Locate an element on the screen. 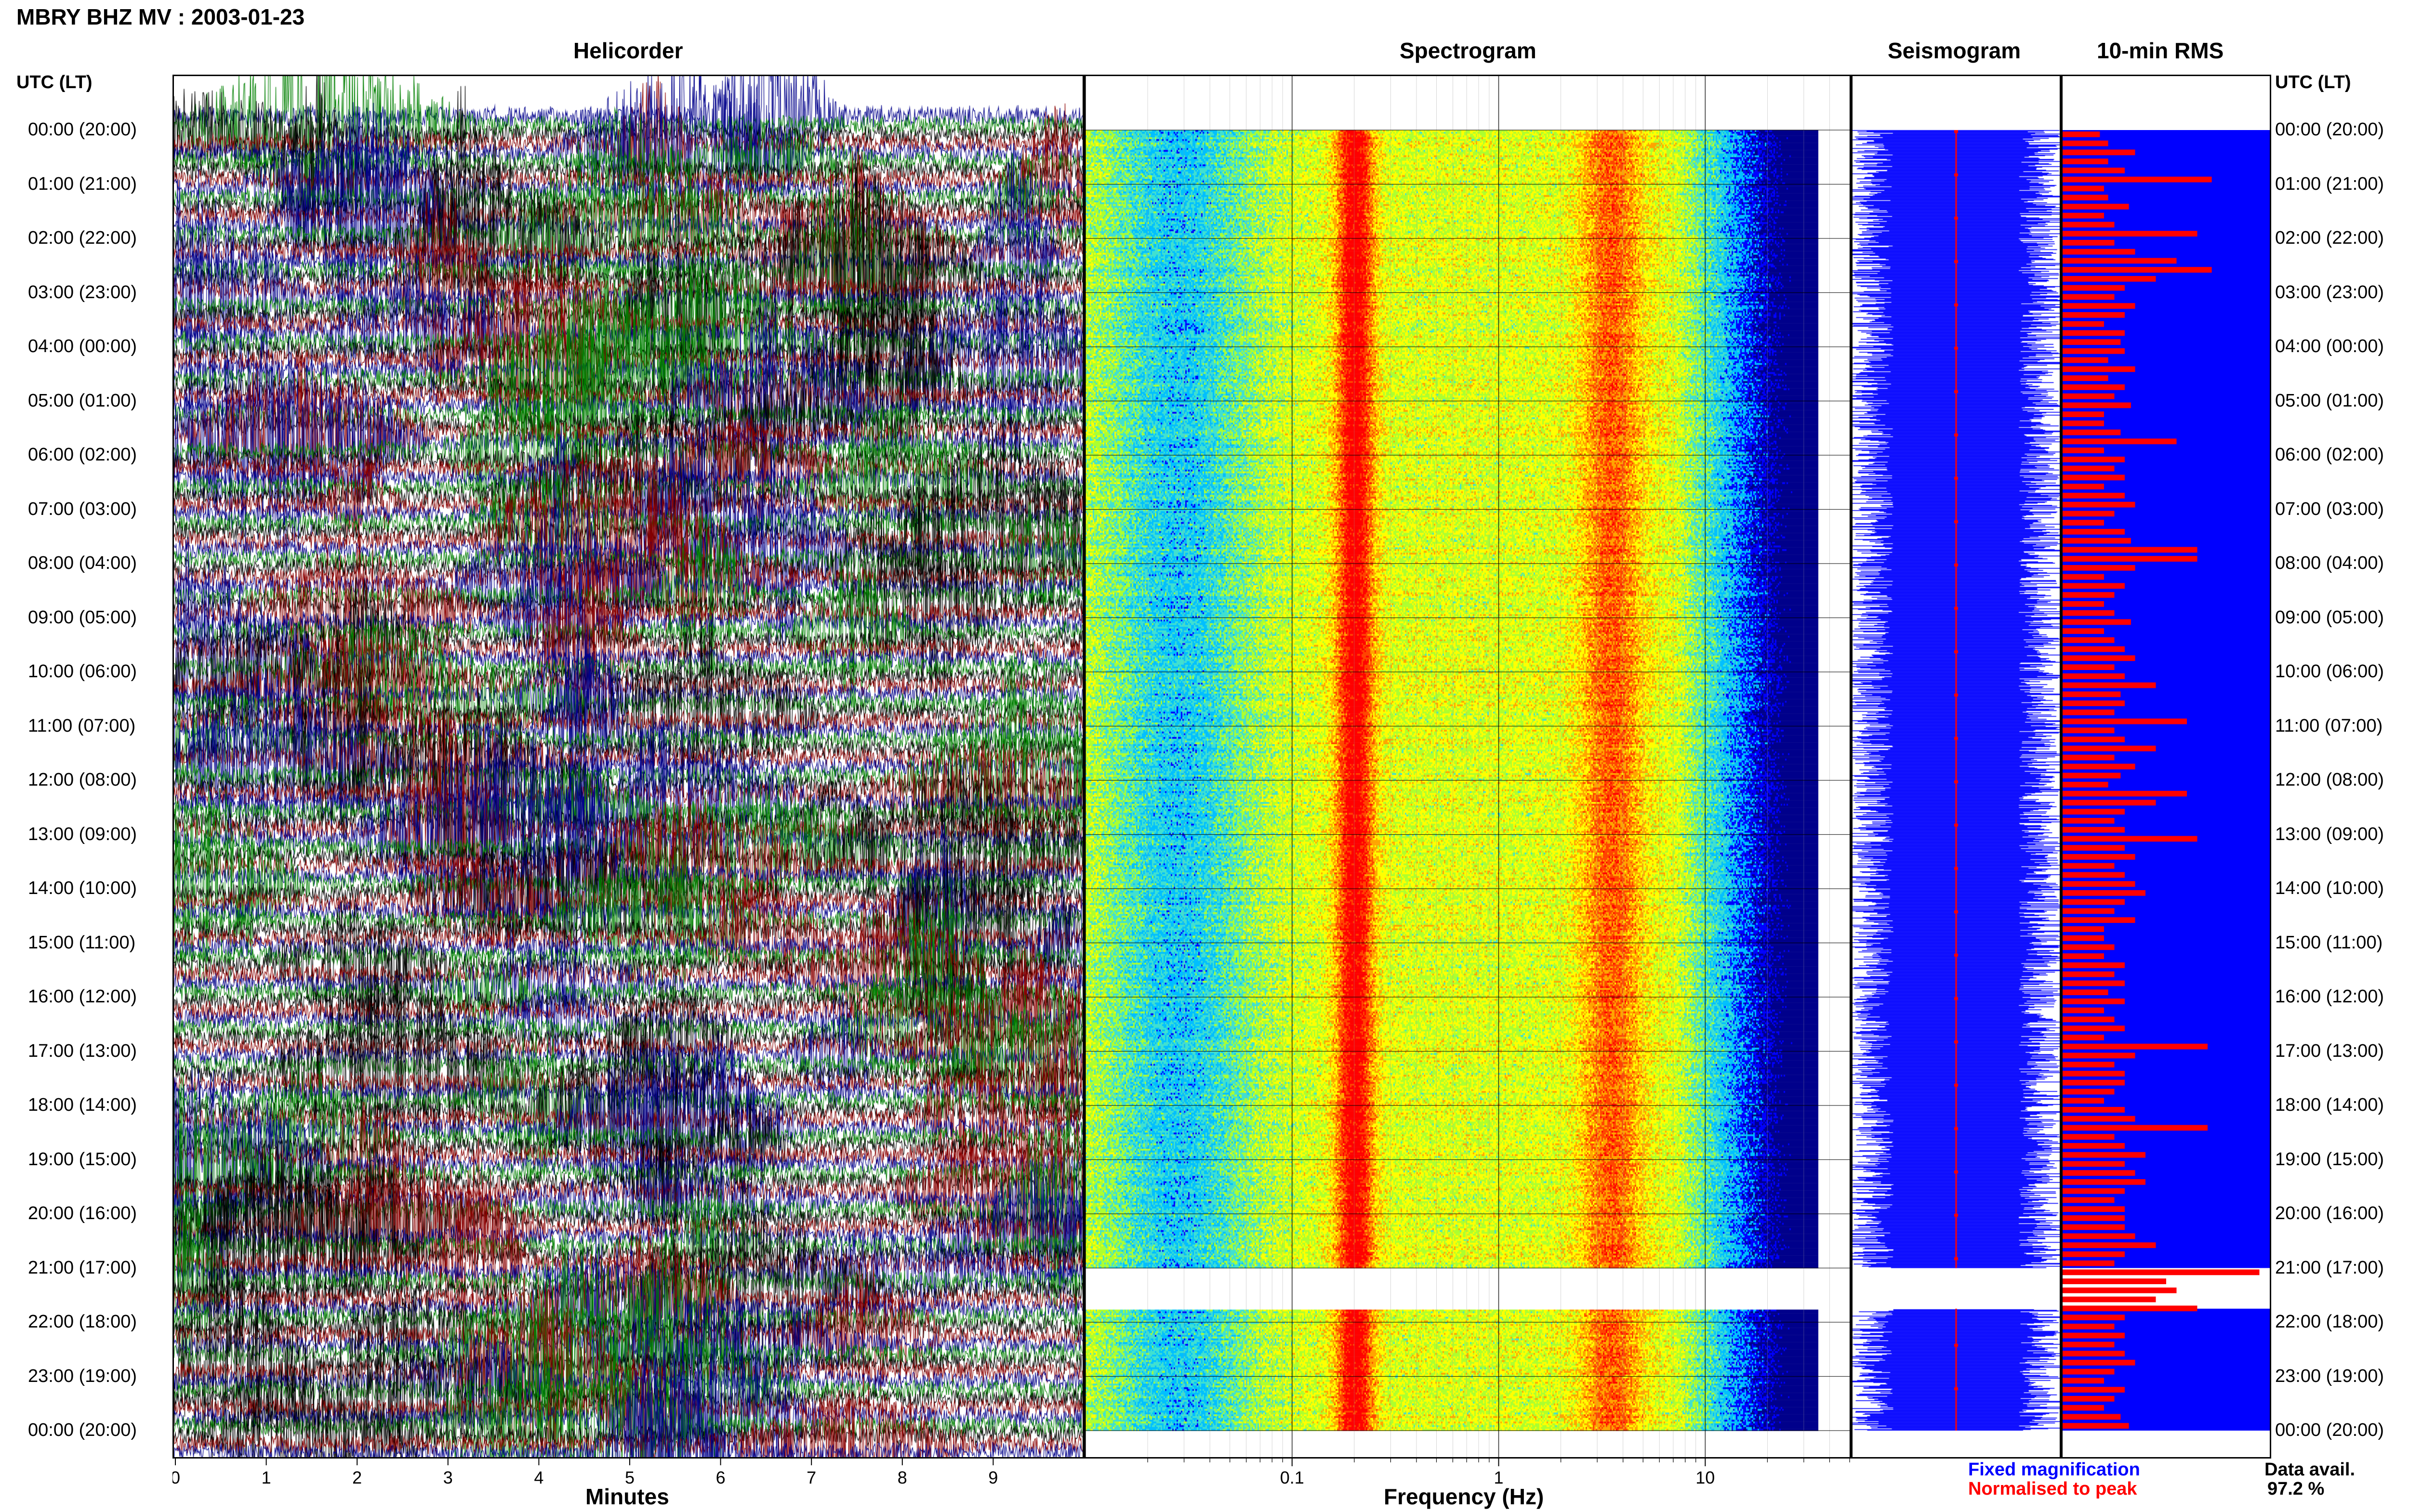 Image resolution: width=2409 pixels, height=1512 pixels. spectrogram-x-tick-label: 0.1 is located at coordinates (1292, 1477).